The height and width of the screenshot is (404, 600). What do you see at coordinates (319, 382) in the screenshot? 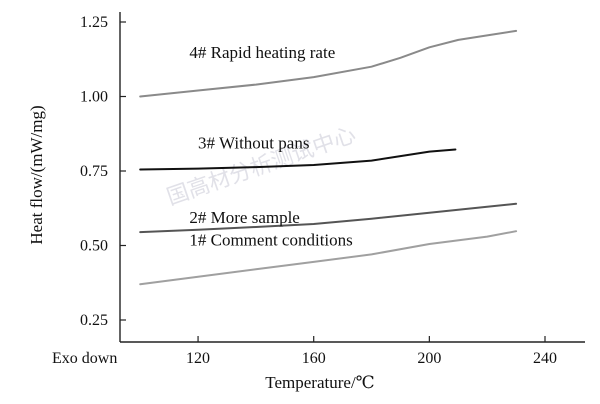
I see `x-axis-title: Temperature/℃` at bounding box center [319, 382].